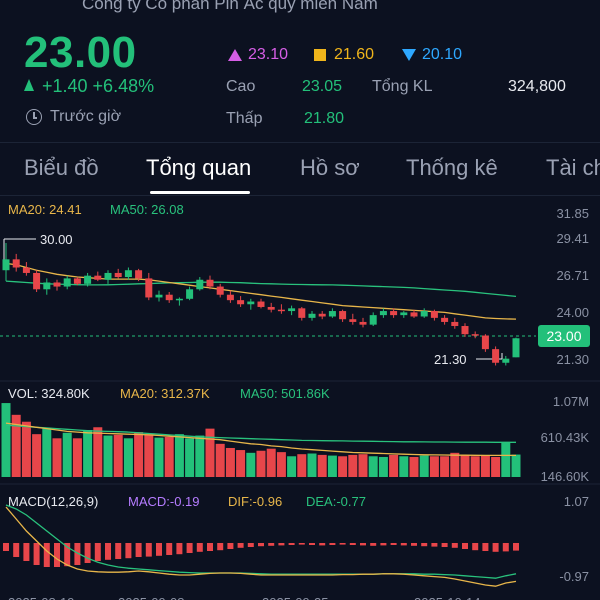 The height and width of the screenshot is (600, 600). Describe the element at coordinates (565, 437) in the screenshot. I see `volume-axis-label: 610.43K` at that location.